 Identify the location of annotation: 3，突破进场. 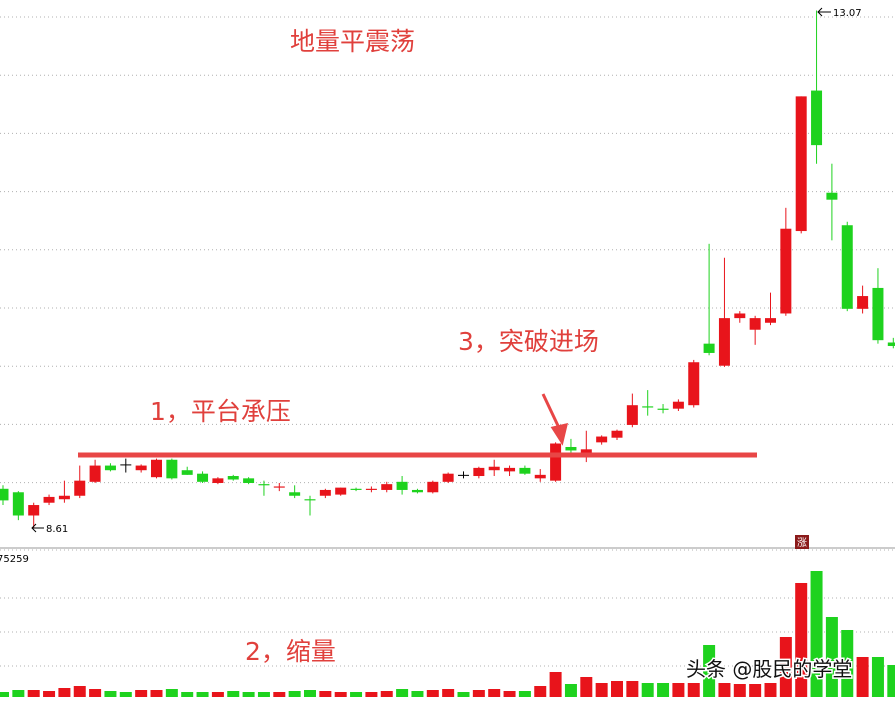
(528, 341).